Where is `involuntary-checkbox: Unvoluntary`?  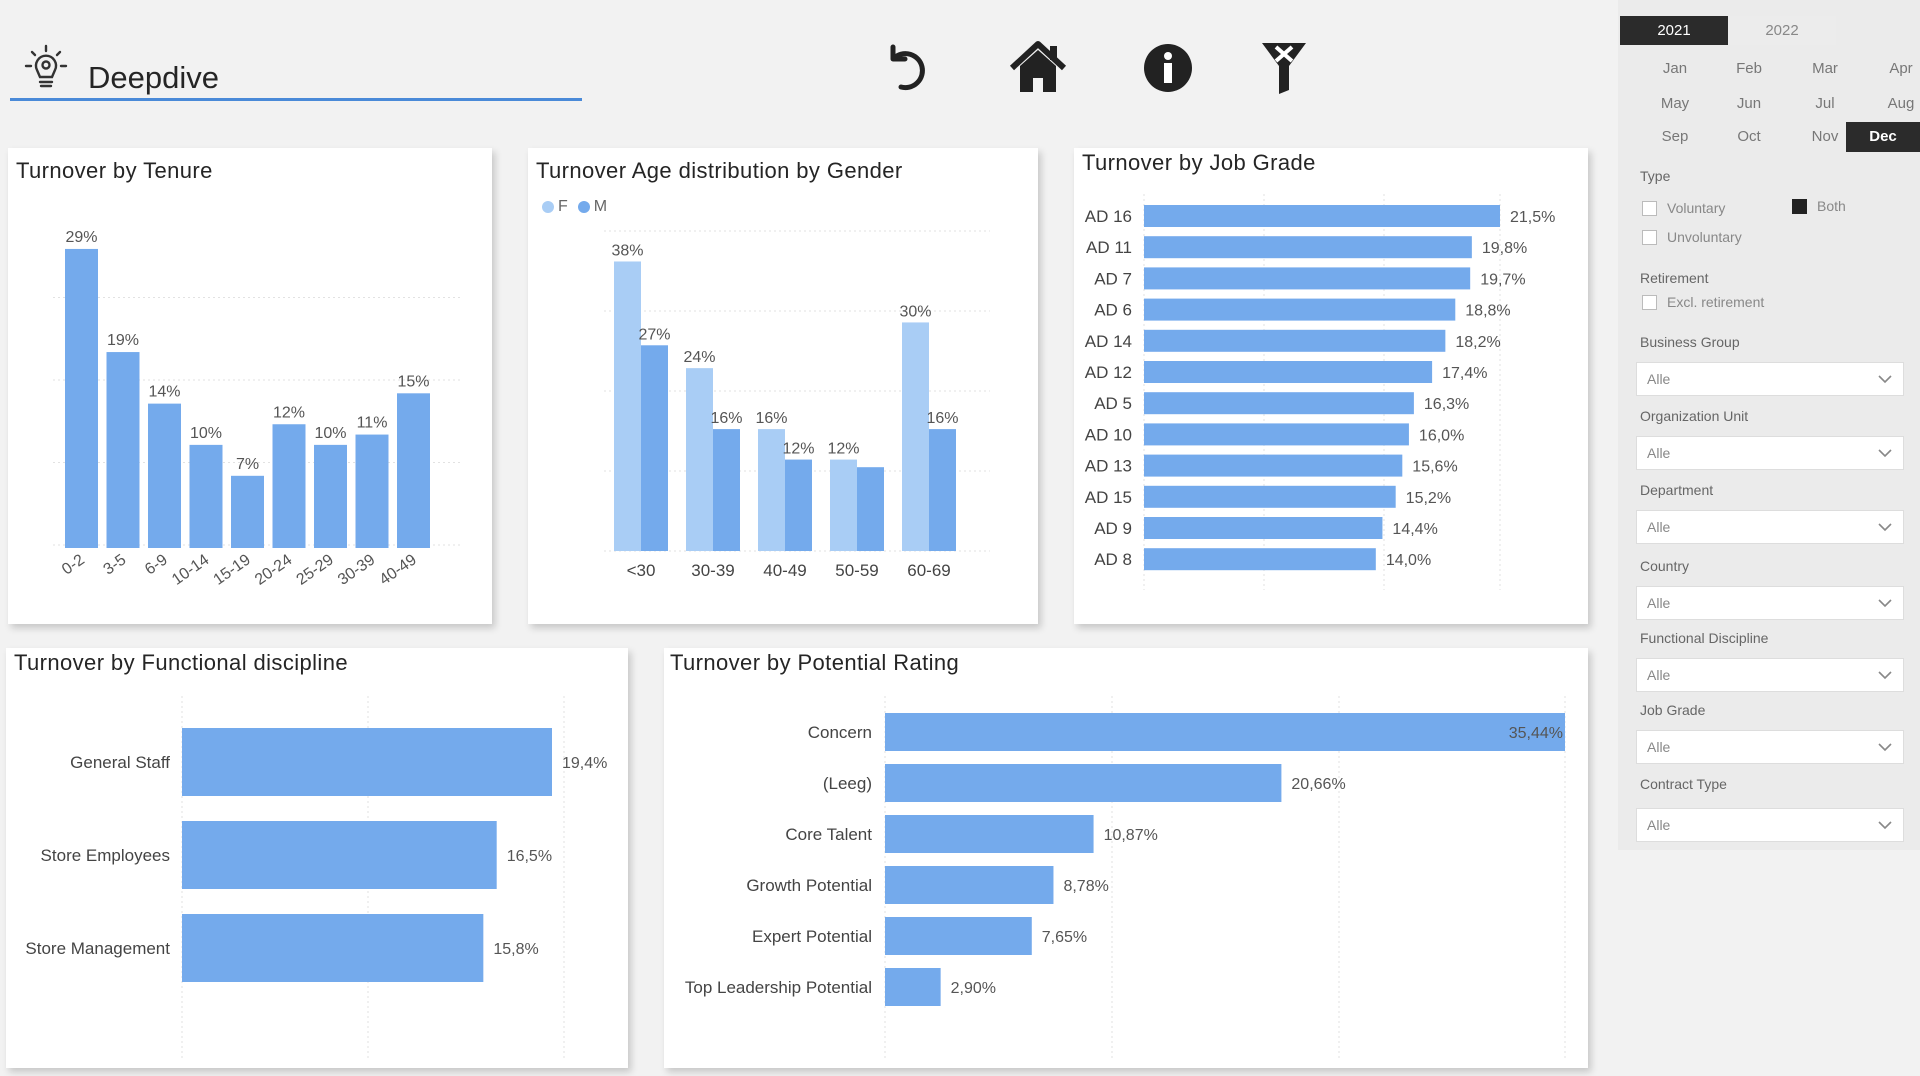
involuntary-checkbox: Unvoluntary is located at coordinates (1692, 237).